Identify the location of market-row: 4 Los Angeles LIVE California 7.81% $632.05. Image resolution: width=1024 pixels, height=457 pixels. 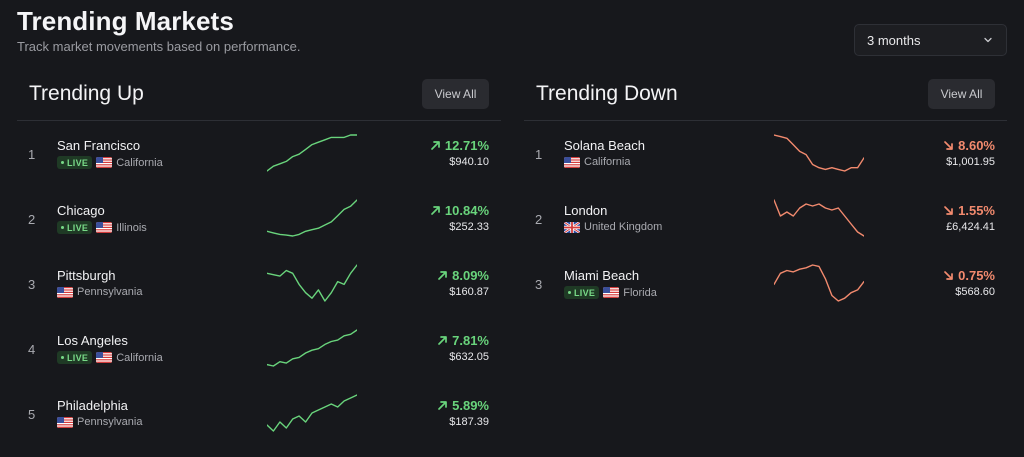
(259, 348).